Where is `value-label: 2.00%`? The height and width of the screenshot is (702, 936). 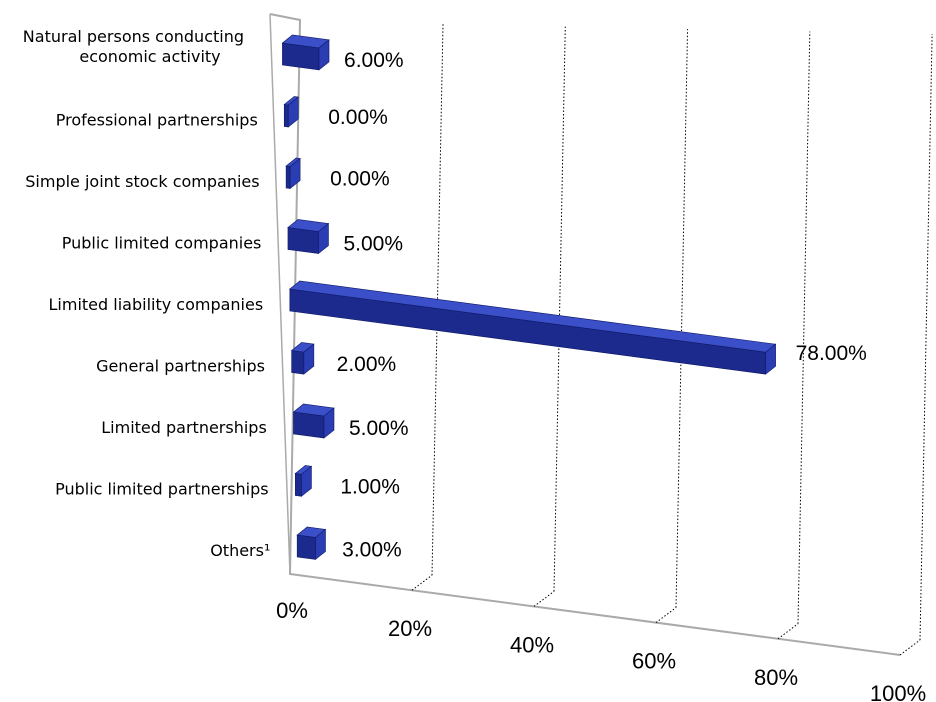
value-label: 2.00% is located at coordinates (367, 364).